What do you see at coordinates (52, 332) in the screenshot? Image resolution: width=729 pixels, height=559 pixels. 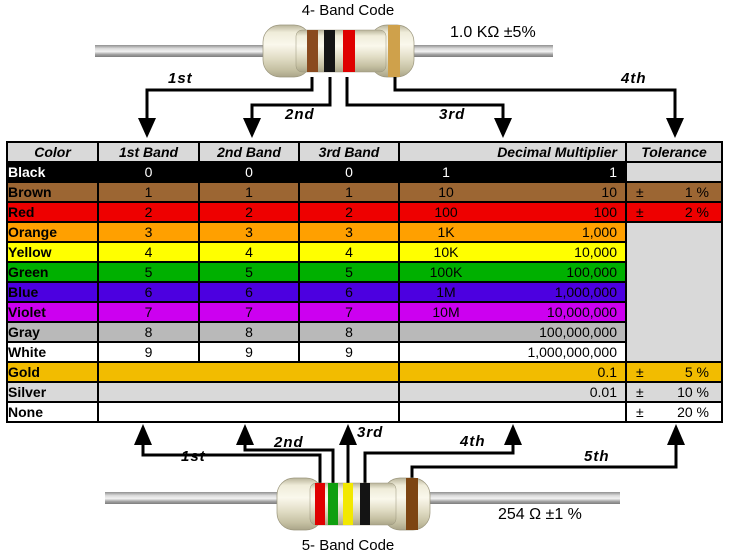 I see `color-name-cell: Gray` at bounding box center [52, 332].